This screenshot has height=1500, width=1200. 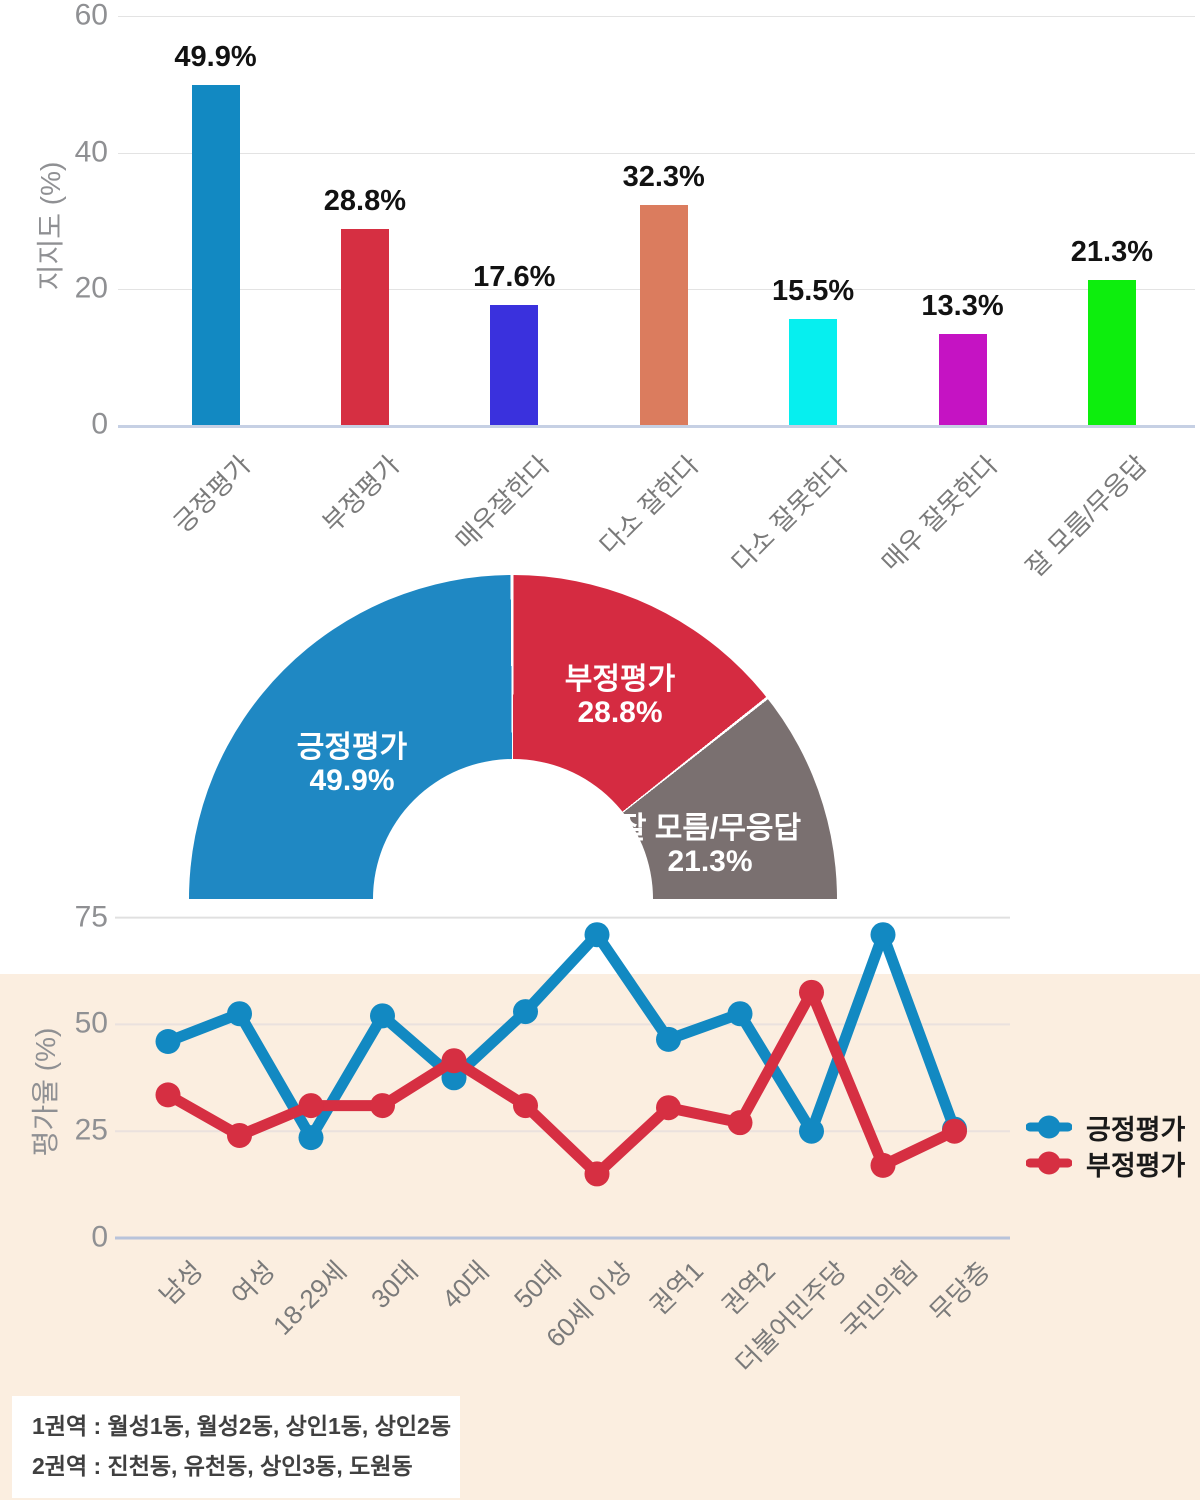 I want to click on y-tick-label: 75, so click(x=91, y=916).